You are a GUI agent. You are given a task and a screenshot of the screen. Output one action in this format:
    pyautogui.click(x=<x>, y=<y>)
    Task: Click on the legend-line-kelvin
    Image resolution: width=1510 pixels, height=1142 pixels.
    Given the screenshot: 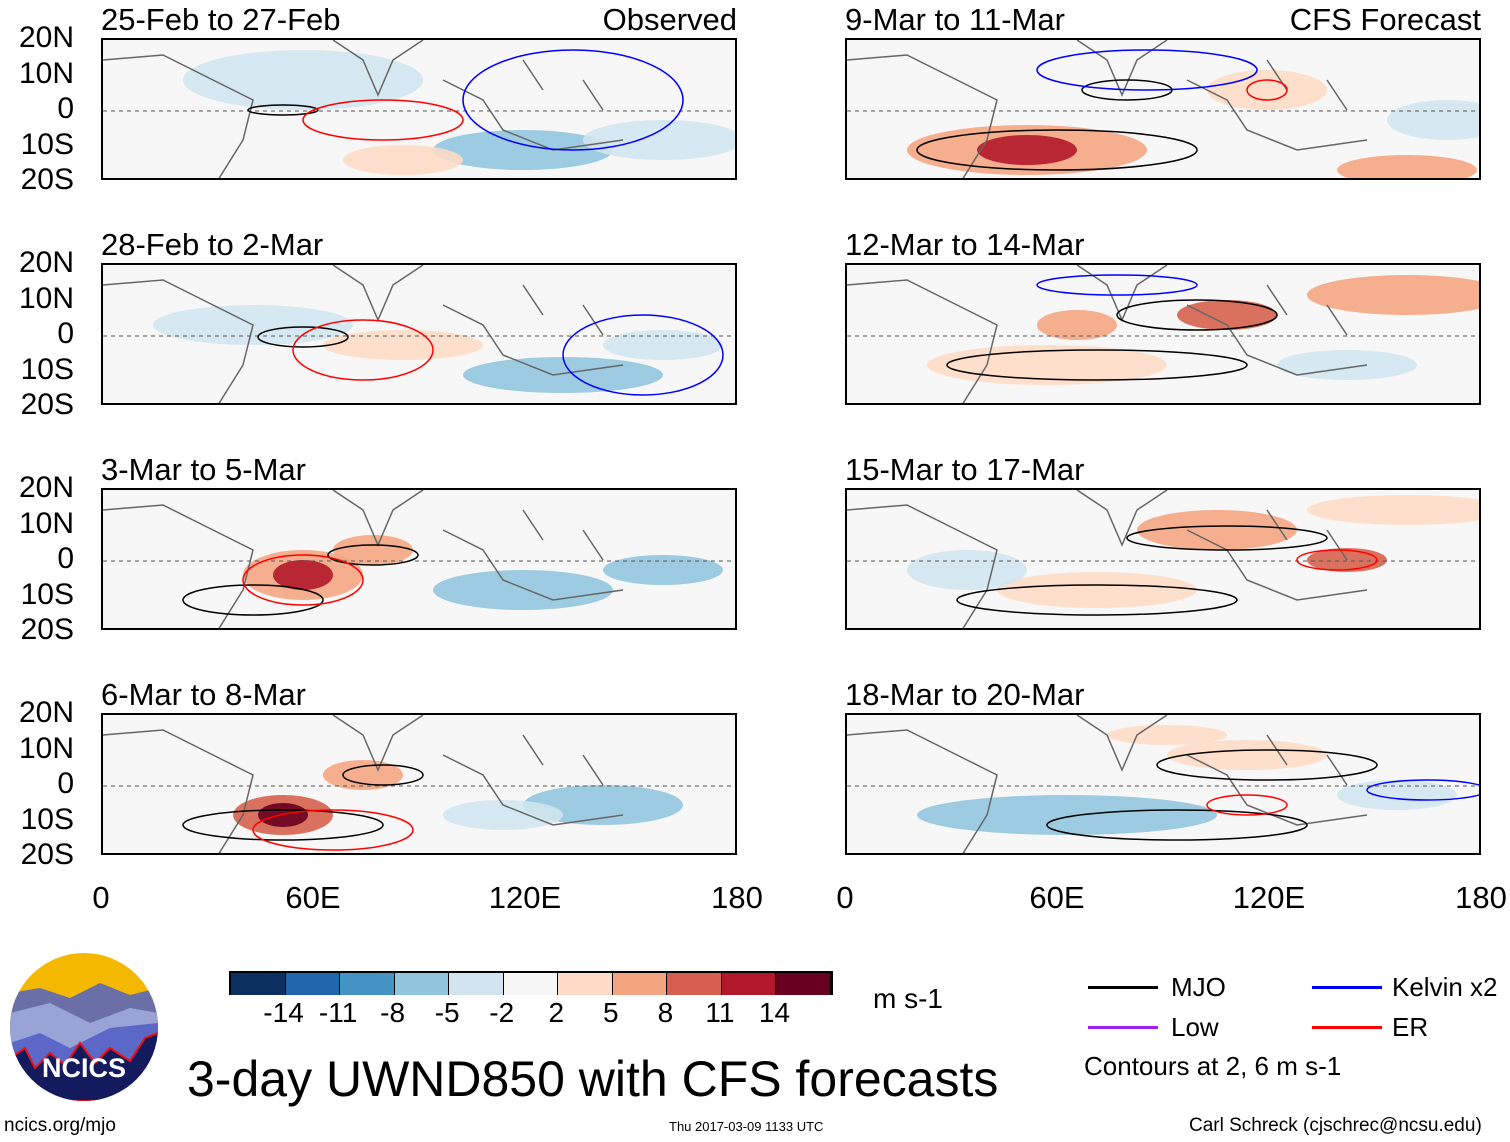 What is the action you would take?
    pyautogui.click(x=1347, y=987)
    